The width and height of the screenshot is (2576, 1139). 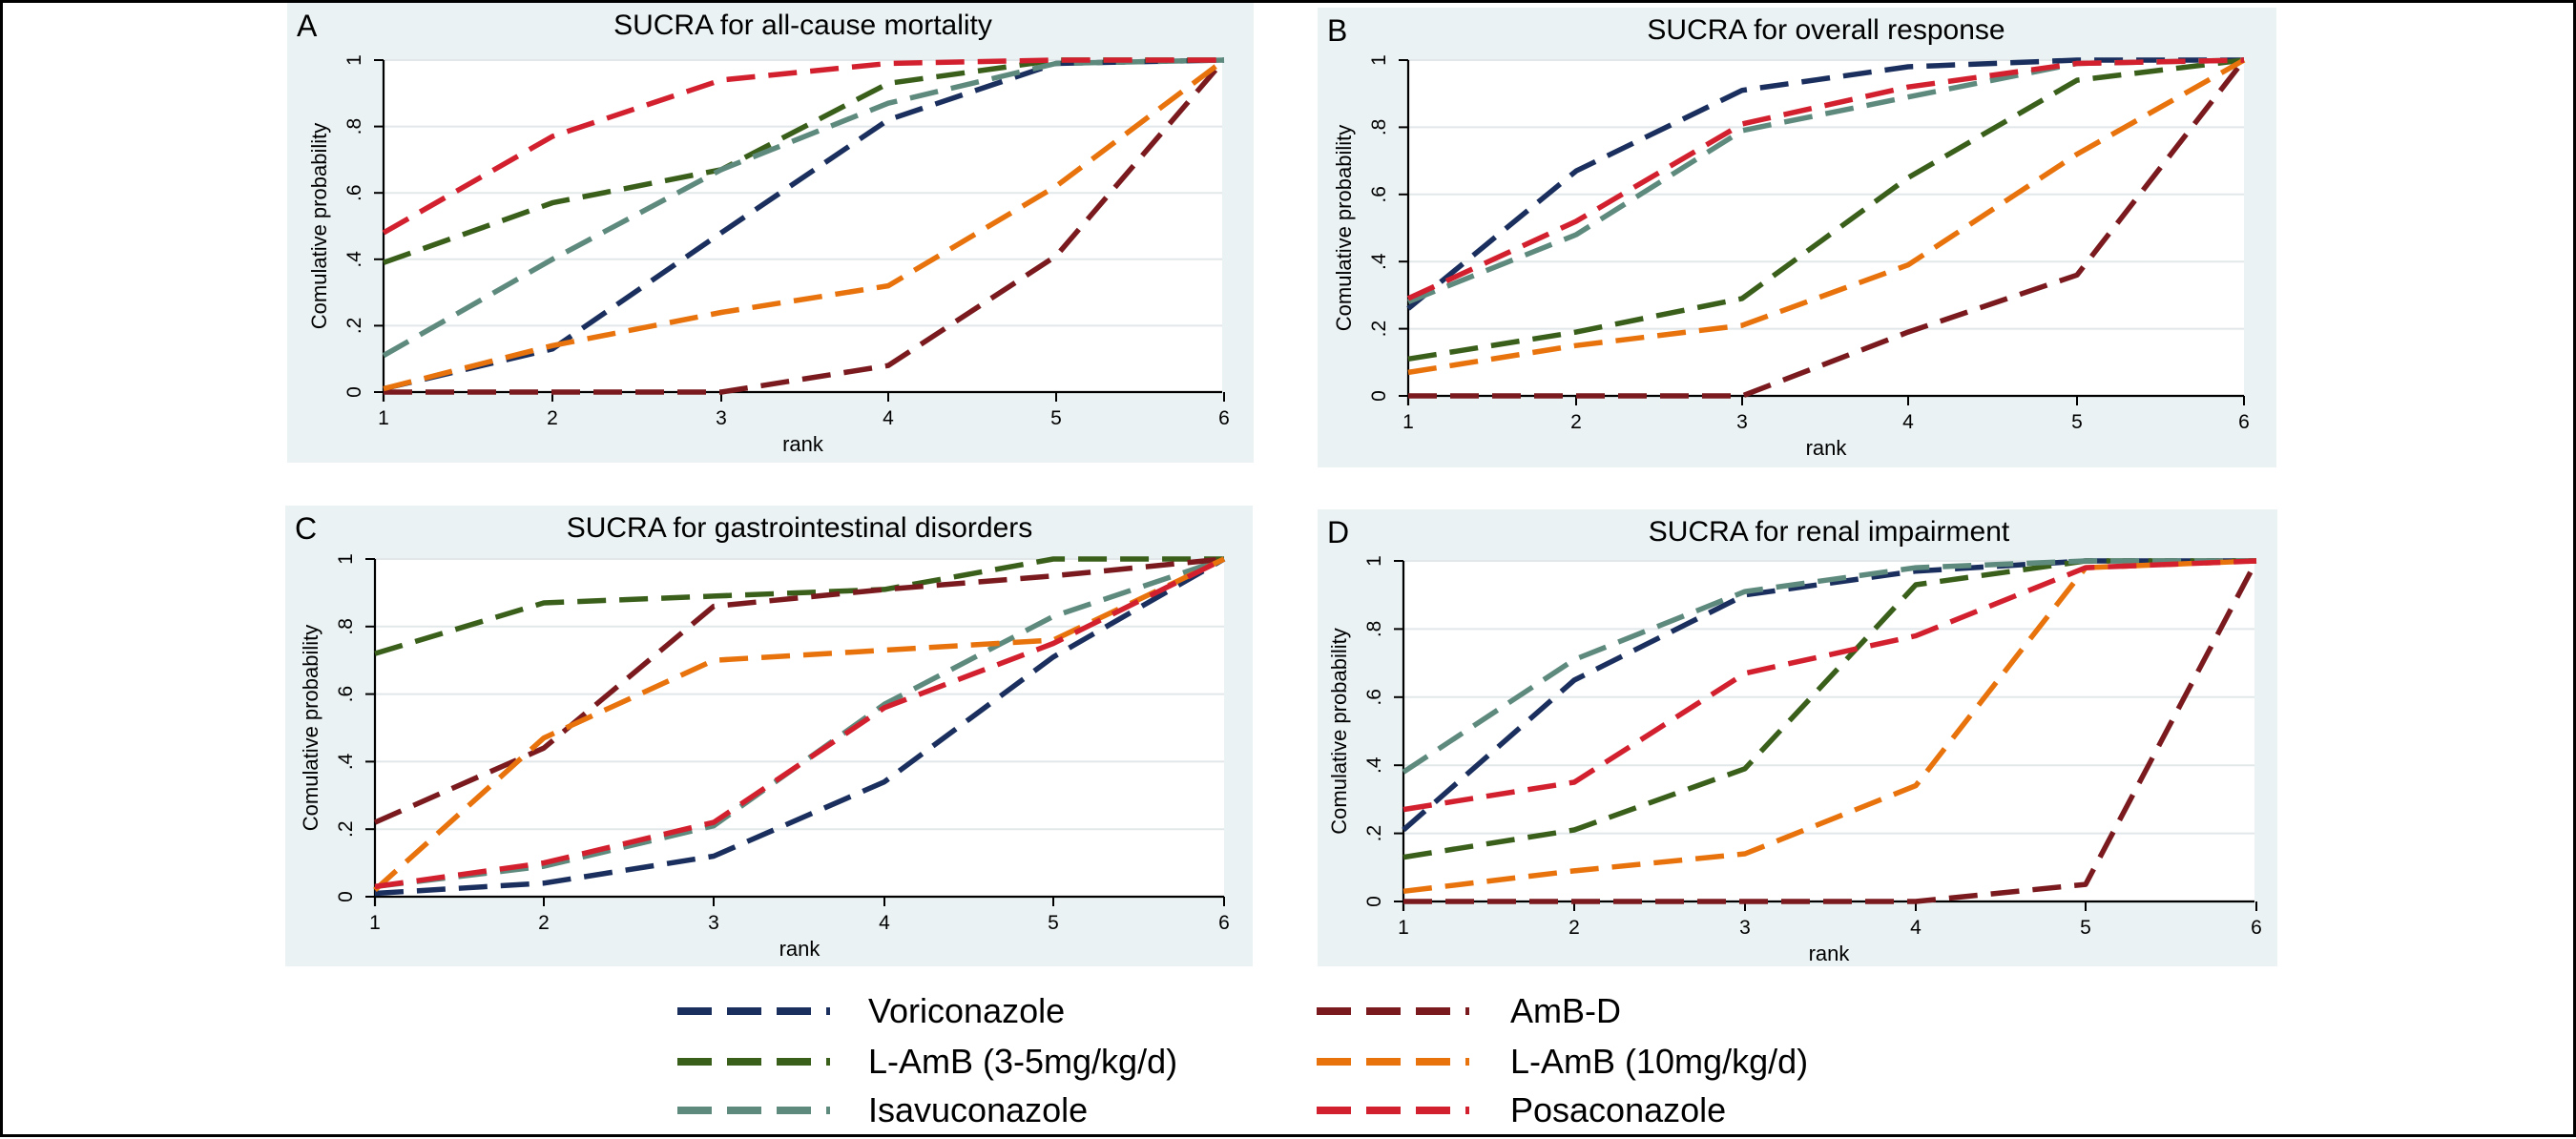 I want to click on legend-item-l-amb-3-5mg-kg-d: L-AmB (3-5mg/kg/d), so click(x=927, y=1062).